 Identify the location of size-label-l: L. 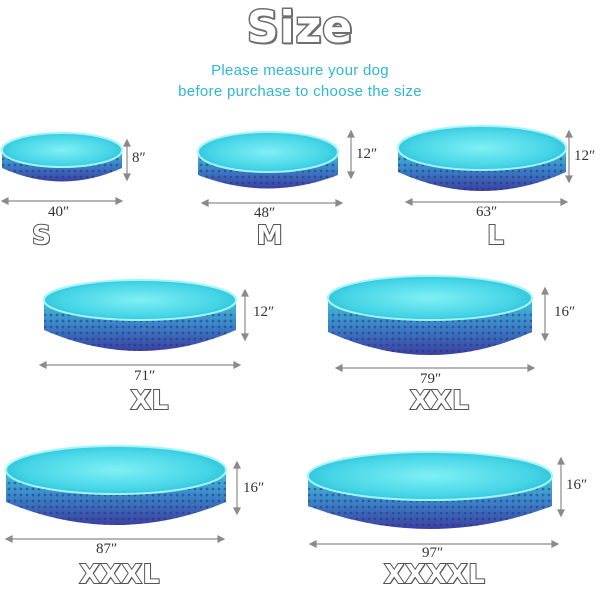
(495, 236).